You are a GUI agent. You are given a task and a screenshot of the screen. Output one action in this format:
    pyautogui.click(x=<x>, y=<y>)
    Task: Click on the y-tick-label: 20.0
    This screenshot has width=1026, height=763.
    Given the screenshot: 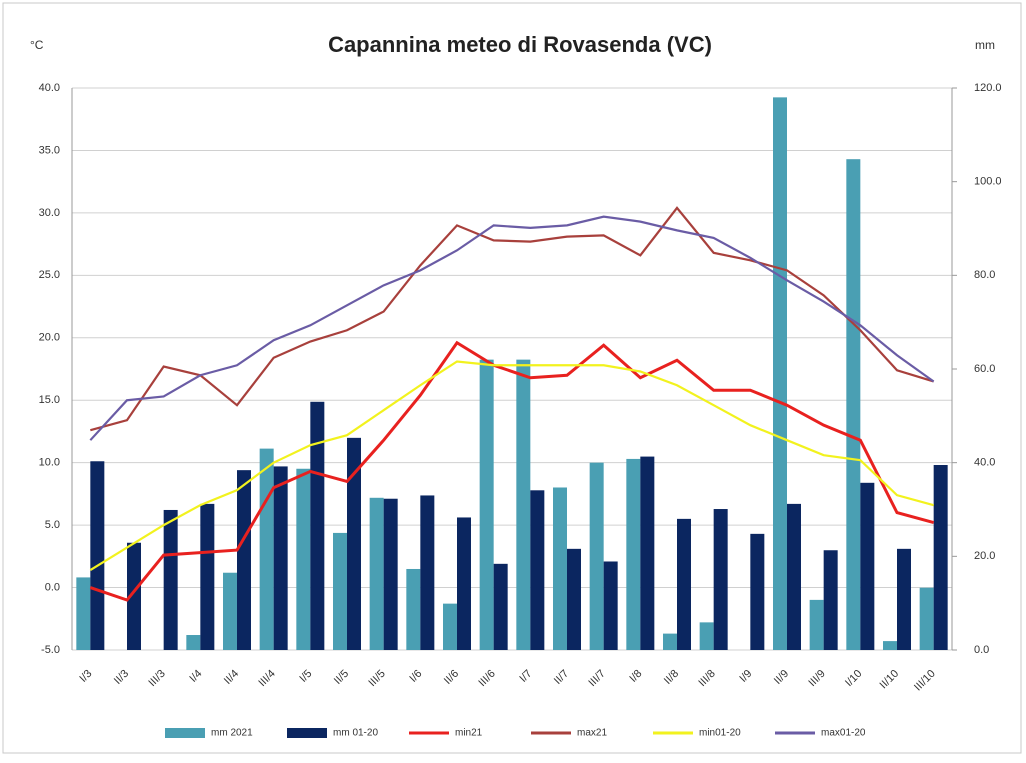 What is the action you would take?
    pyautogui.click(x=49, y=338)
    